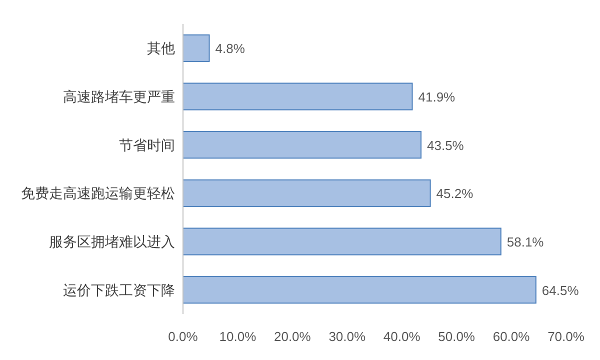  Describe the element at coordinates (98, 193) in the screenshot. I see `y-tick-label: 免费走高速跑运输更轻松` at that location.